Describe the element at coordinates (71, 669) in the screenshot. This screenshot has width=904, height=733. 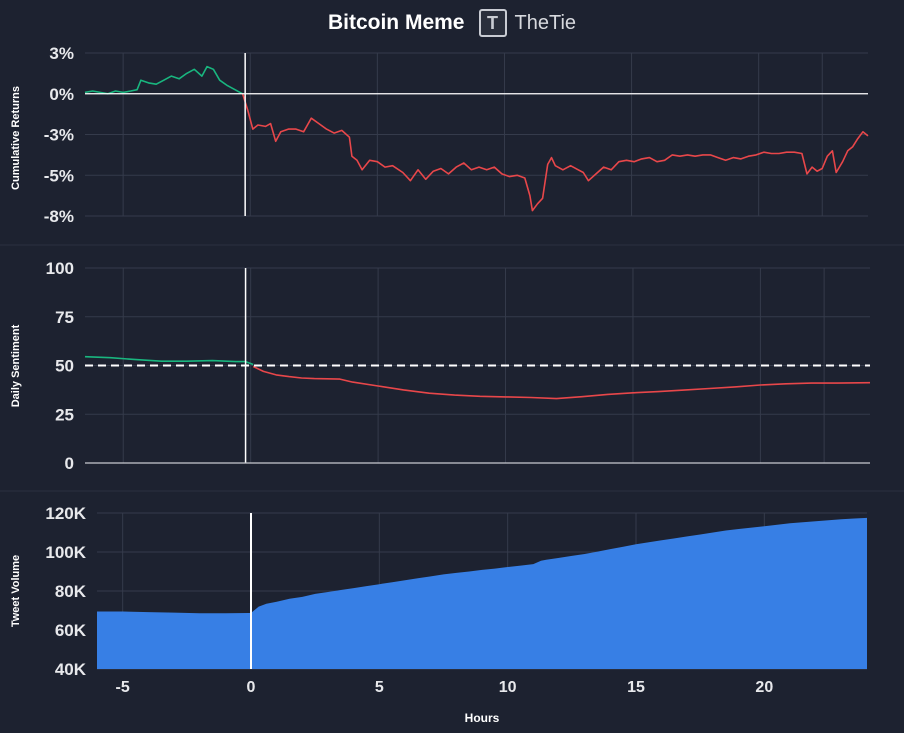
I see `y-tick-label: 40K` at that location.